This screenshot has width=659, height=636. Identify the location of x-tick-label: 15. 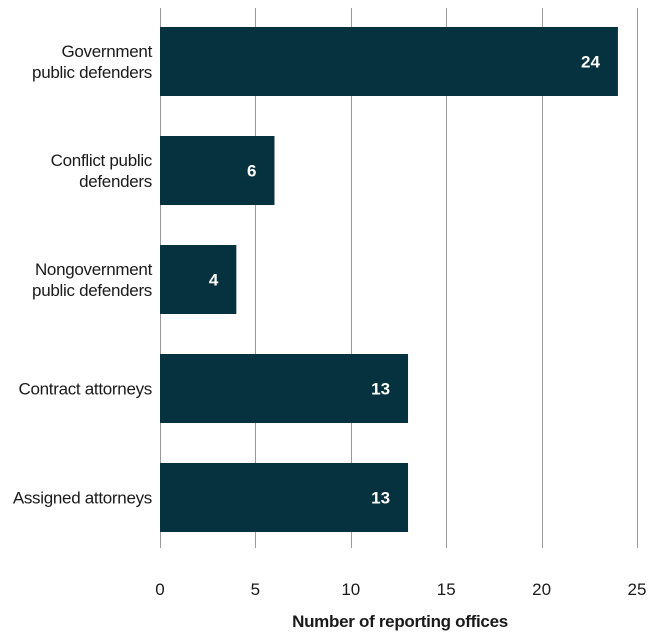
(446, 589).